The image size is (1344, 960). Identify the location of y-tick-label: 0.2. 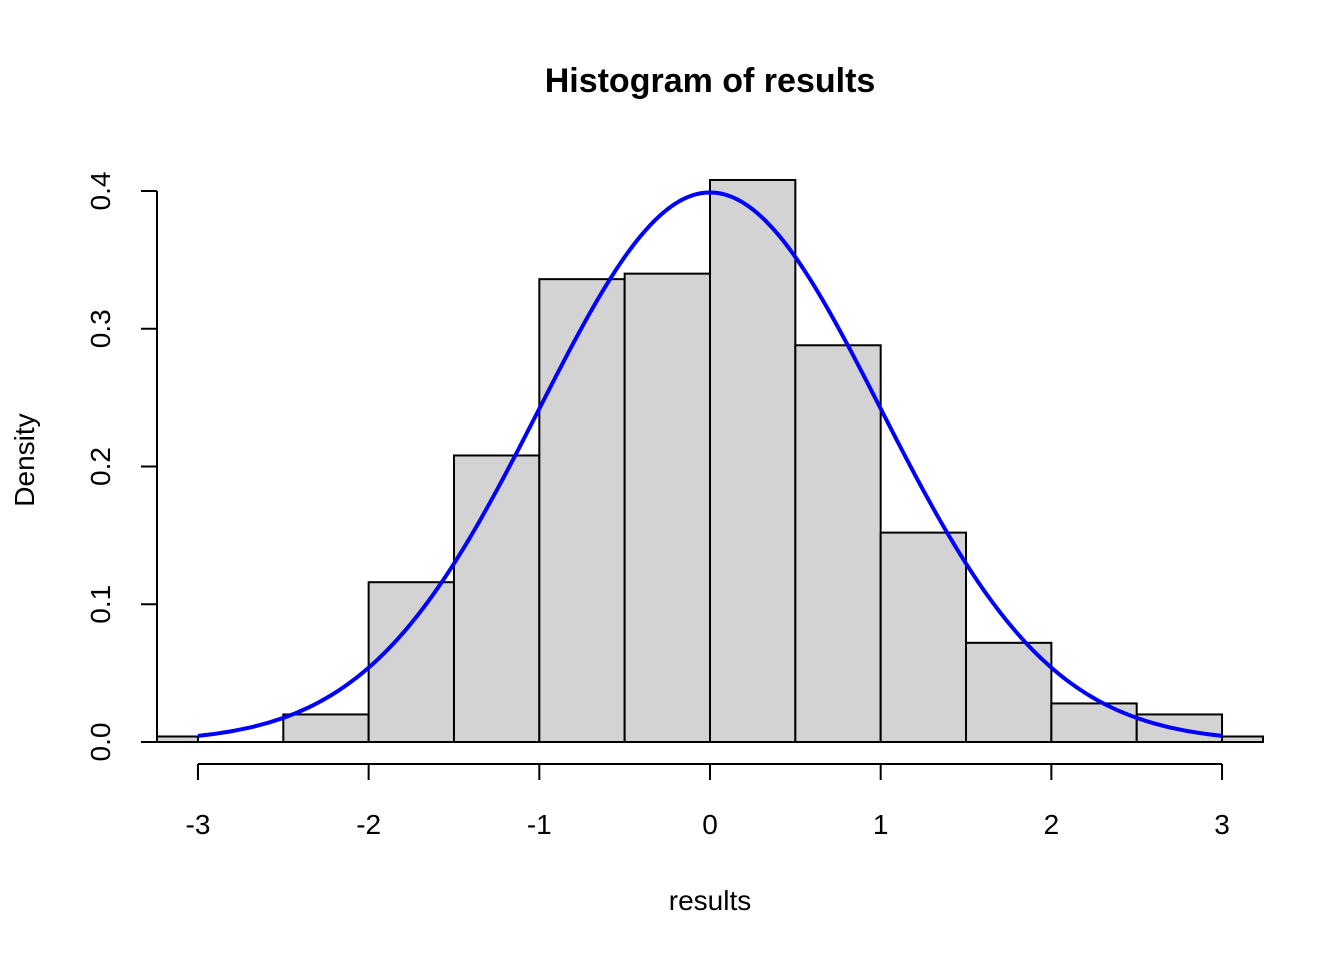
(100, 466).